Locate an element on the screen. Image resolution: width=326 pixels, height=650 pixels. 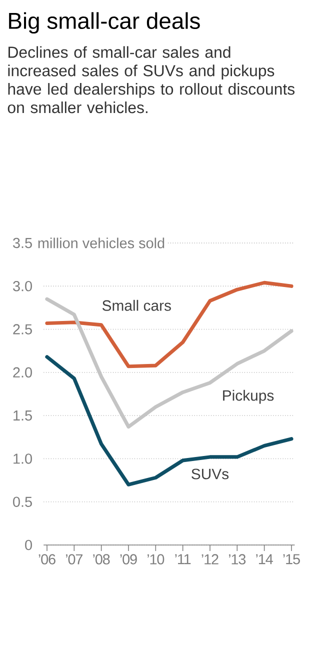
y-tick-label: 3.5 is located at coordinates (22, 243).